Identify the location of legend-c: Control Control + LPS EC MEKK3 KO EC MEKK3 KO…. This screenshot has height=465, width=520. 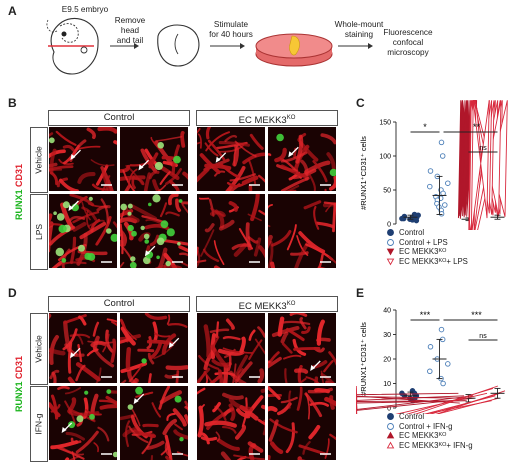
(427, 247).